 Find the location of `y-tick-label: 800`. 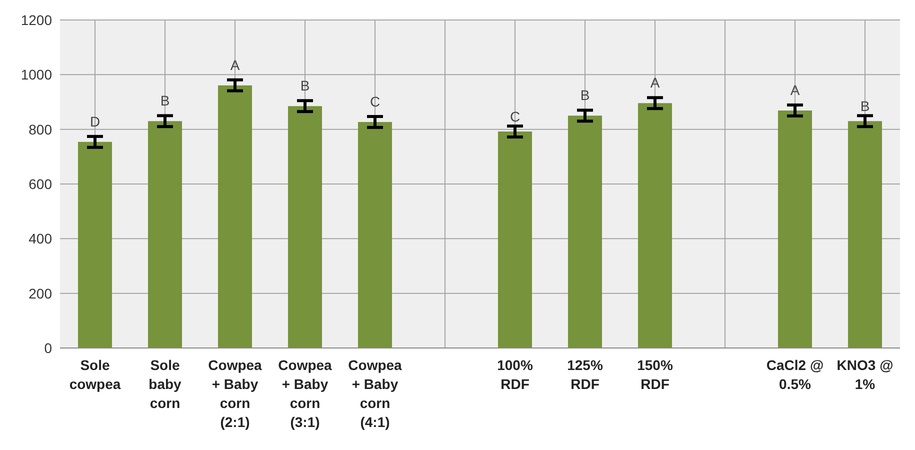

y-tick-label: 800 is located at coordinates (40, 129).